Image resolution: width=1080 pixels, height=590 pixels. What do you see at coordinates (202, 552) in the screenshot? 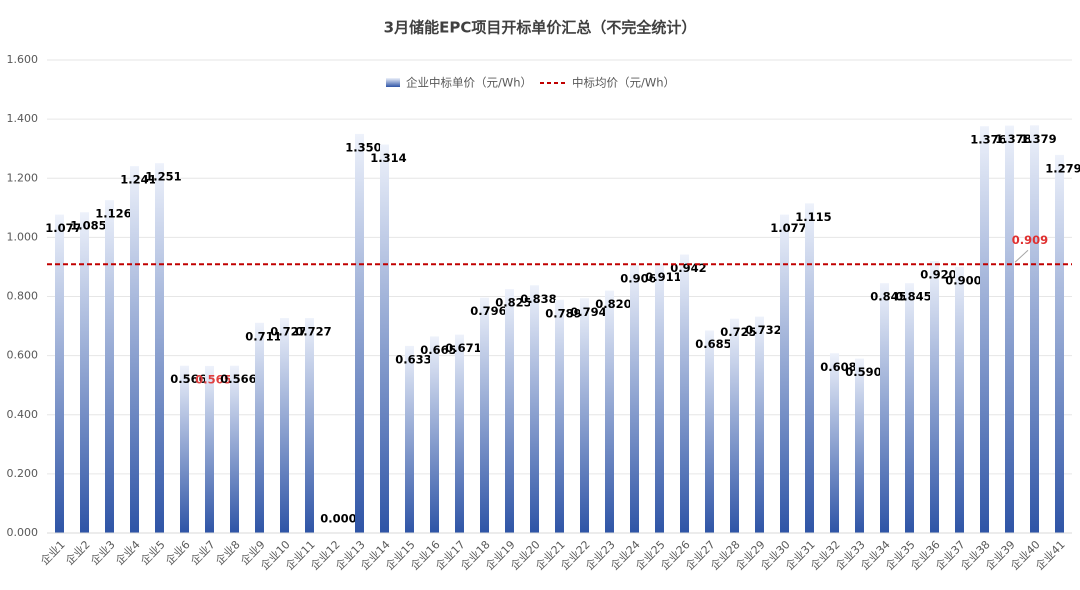
I see `x-tick-label: 企业7` at bounding box center [202, 552].